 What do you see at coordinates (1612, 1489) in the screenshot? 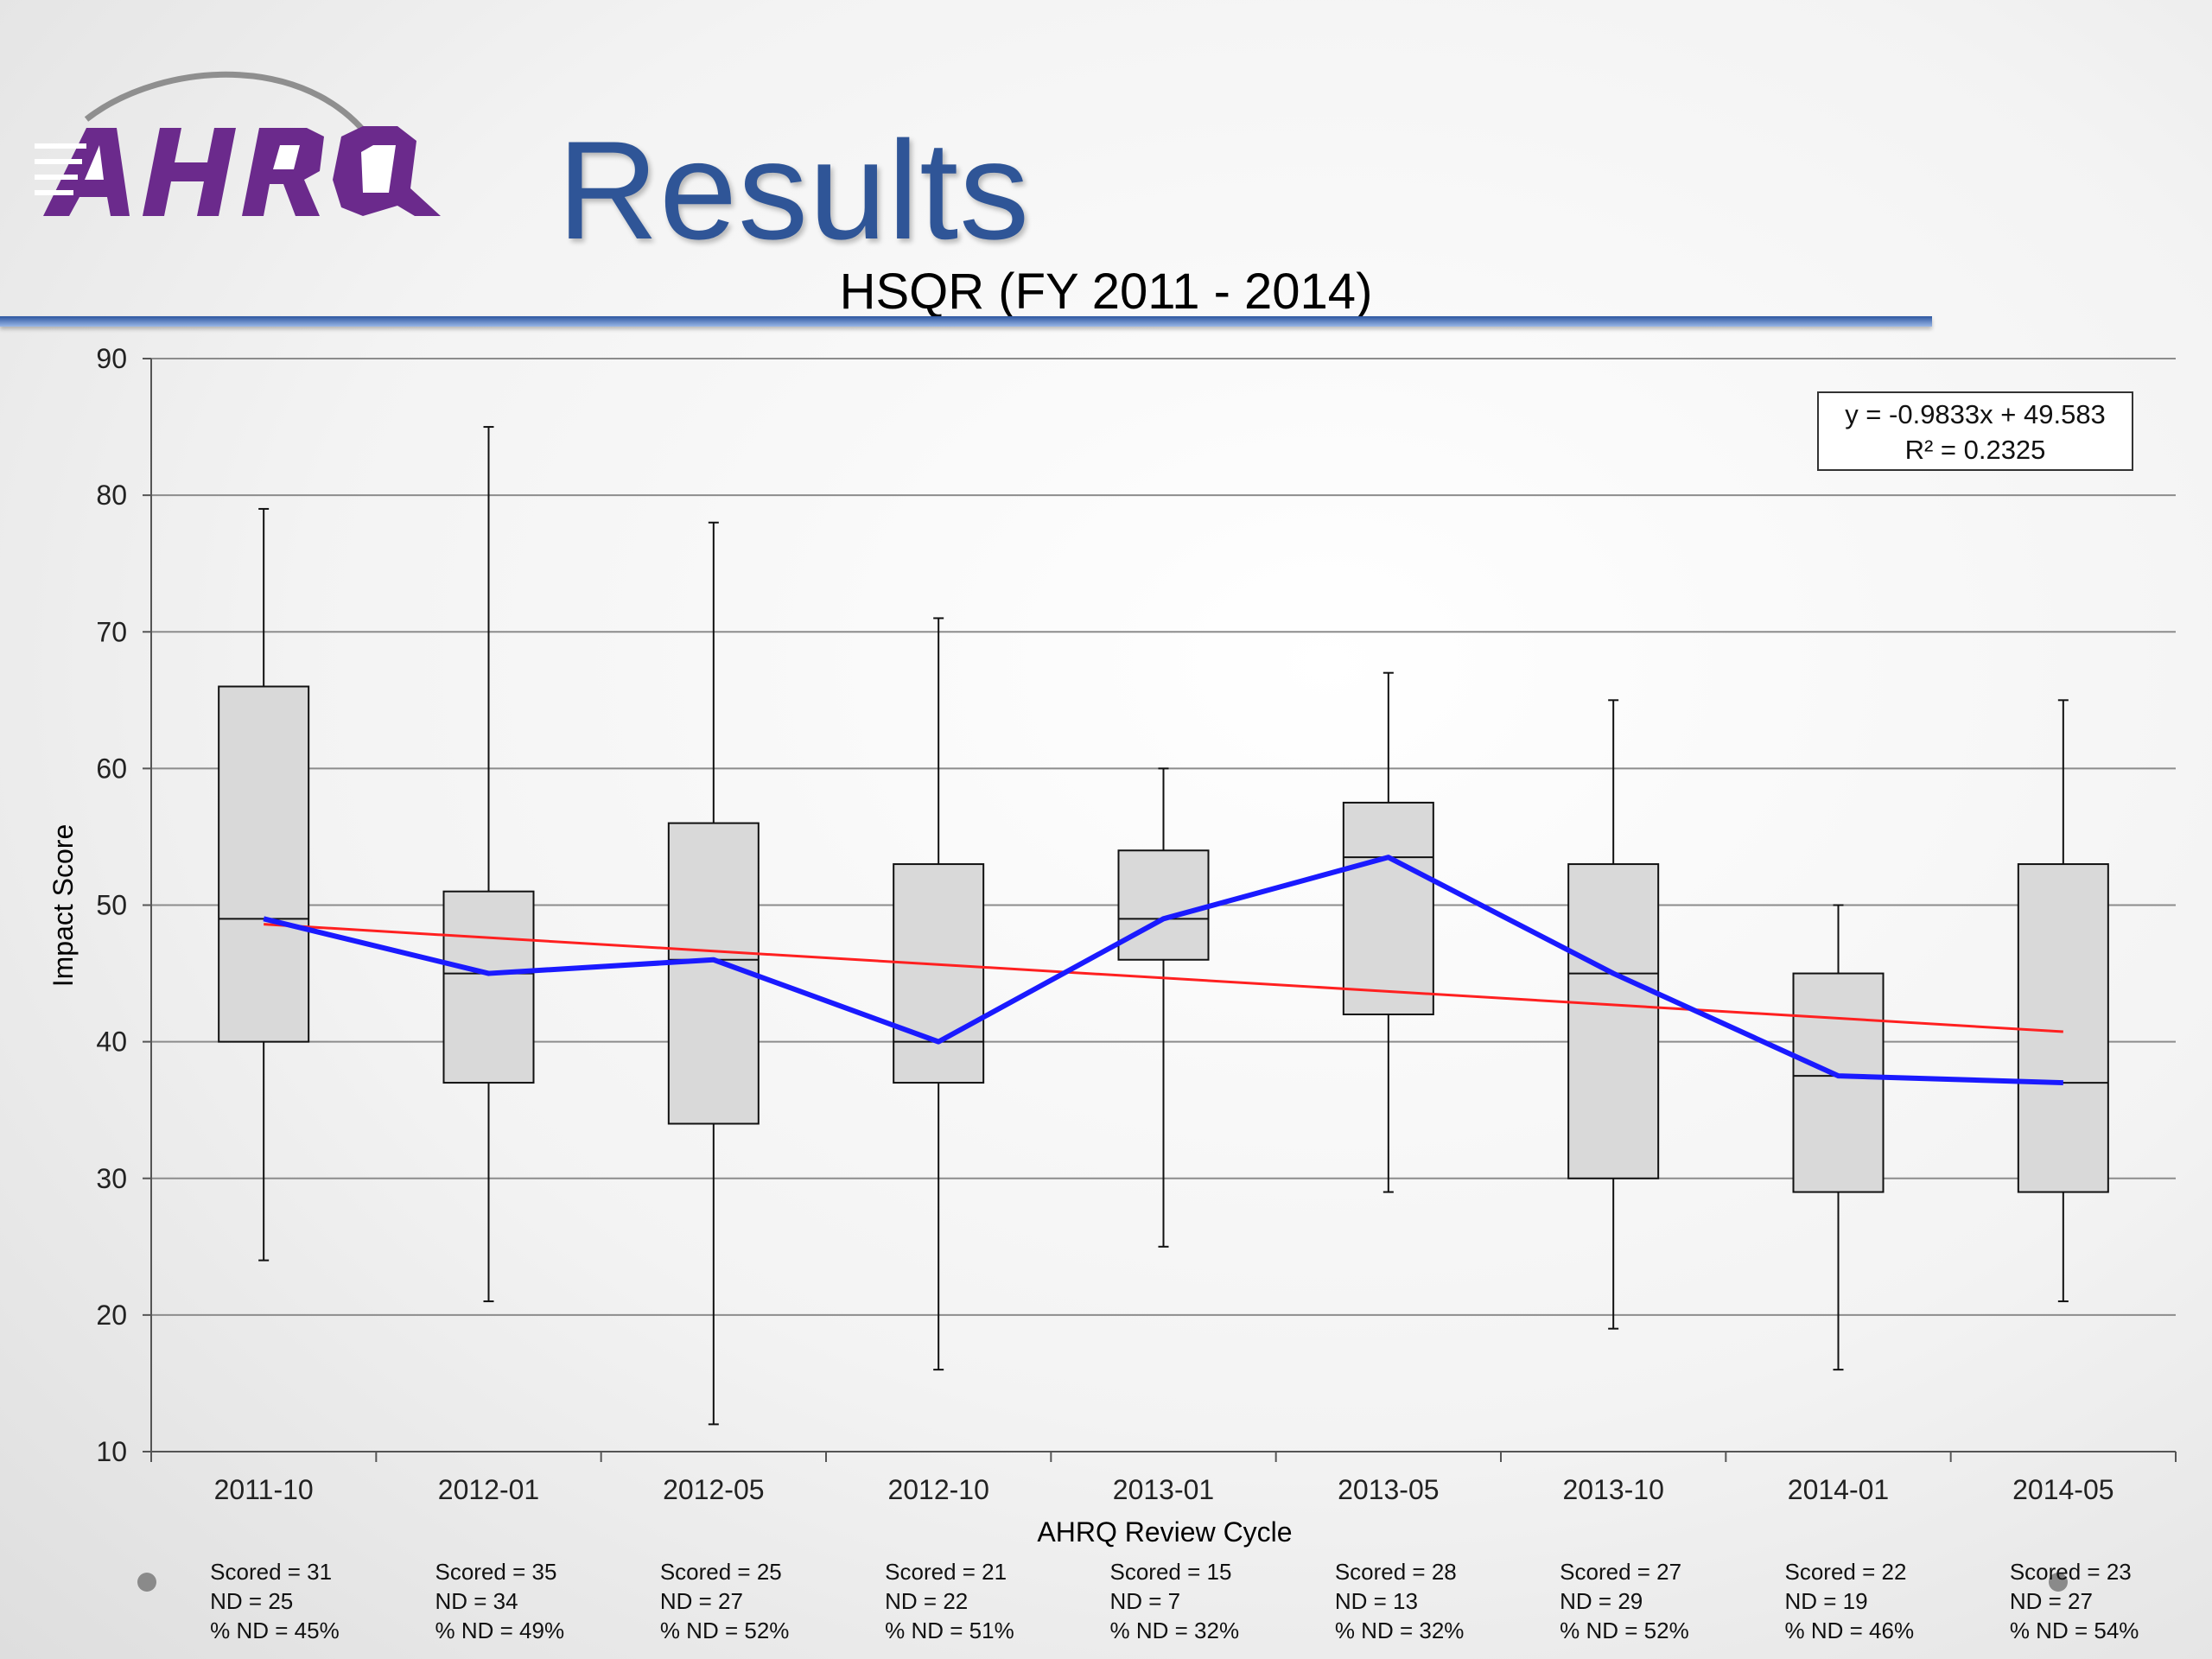
I see `x-tick-label: 2013-10` at bounding box center [1612, 1489].